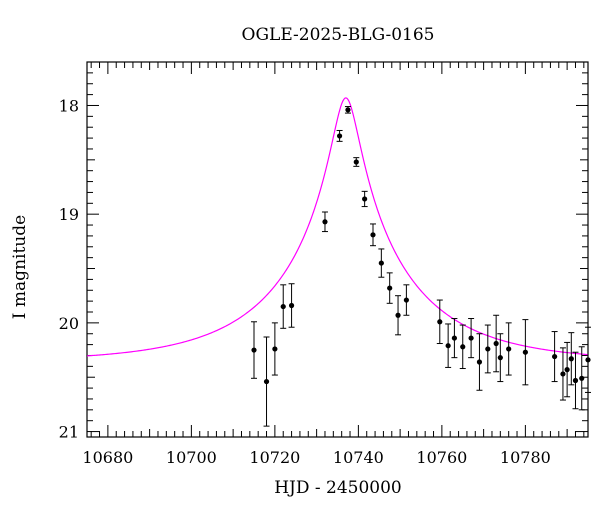 The height and width of the screenshot is (512, 600). Describe the element at coordinates (358, 457) in the screenshot. I see `x-tick-label: 10740` at that location.